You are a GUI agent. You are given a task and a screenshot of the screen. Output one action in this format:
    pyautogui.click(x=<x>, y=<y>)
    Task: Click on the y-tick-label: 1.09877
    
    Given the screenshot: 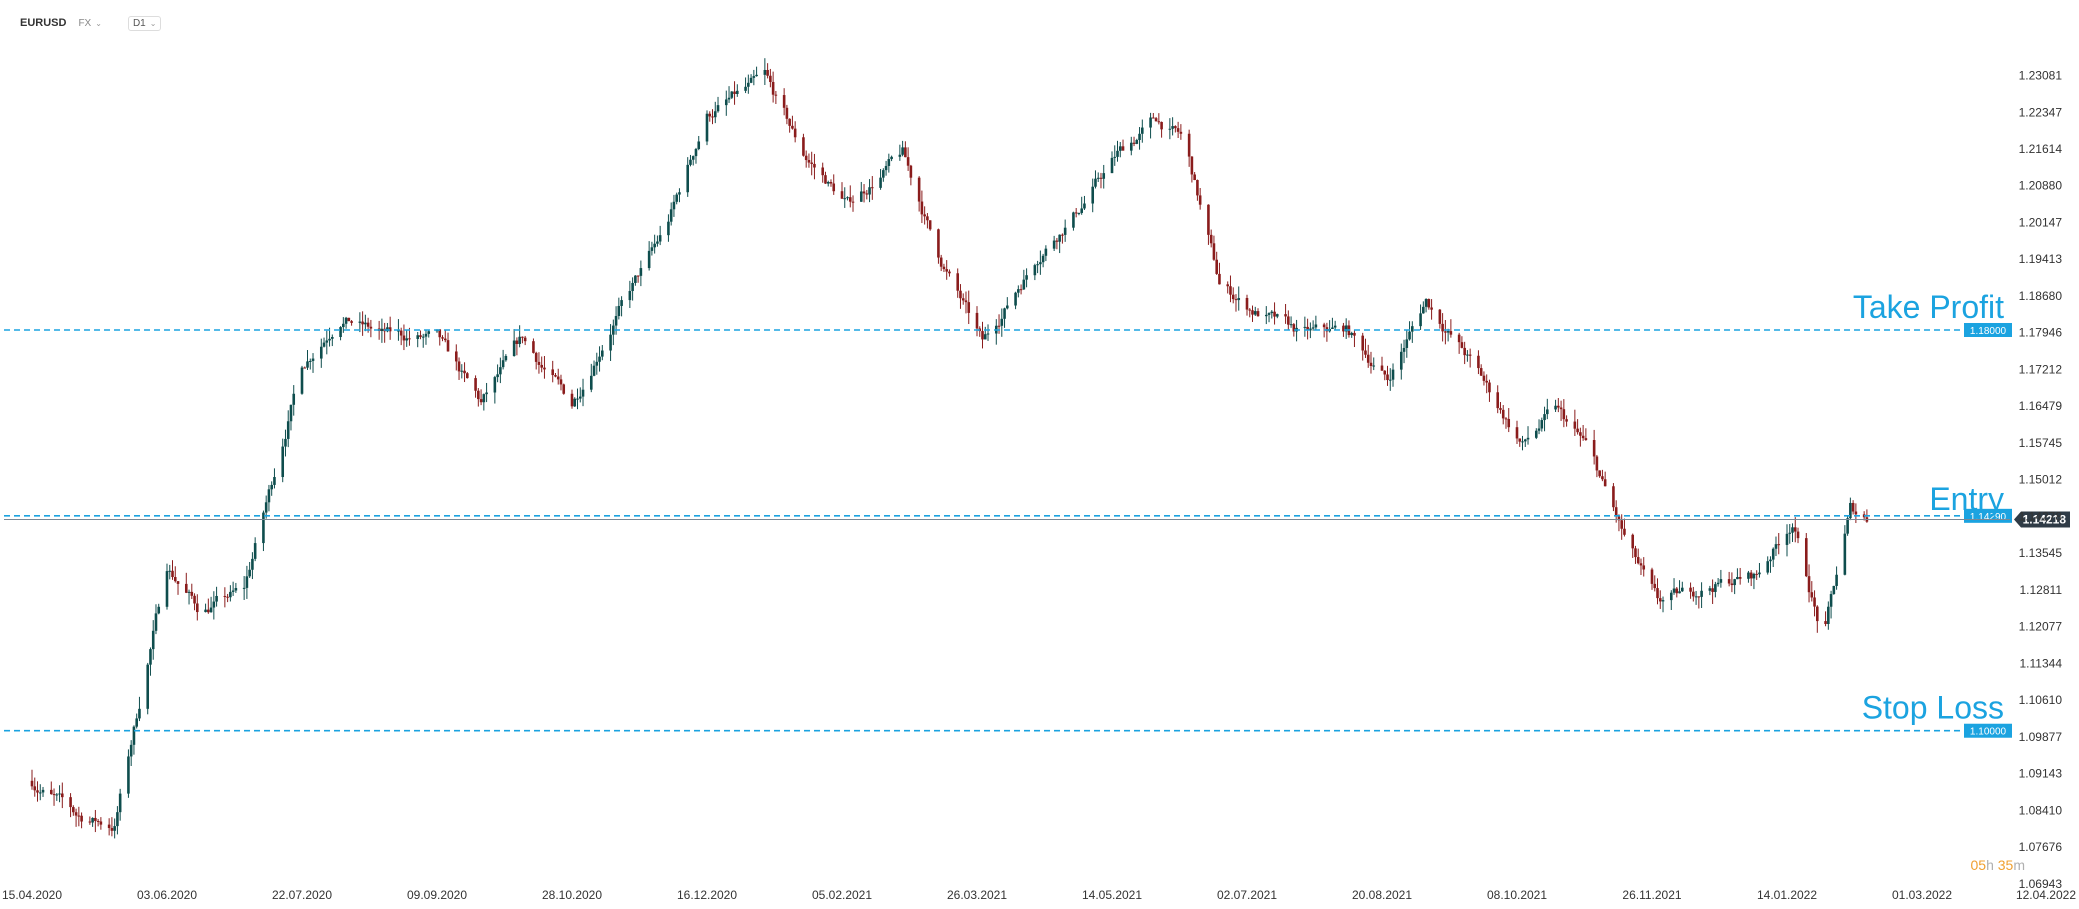 What is the action you would take?
    pyautogui.click(x=2041, y=737)
    